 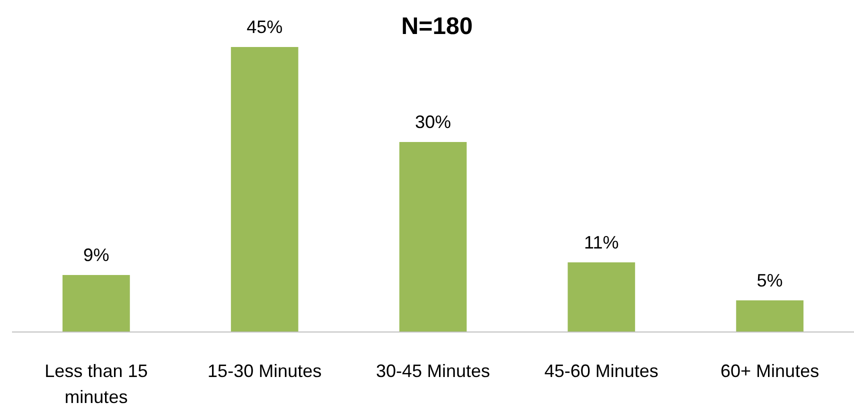 I want to click on data-label: 45%, so click(x=264, y=27).